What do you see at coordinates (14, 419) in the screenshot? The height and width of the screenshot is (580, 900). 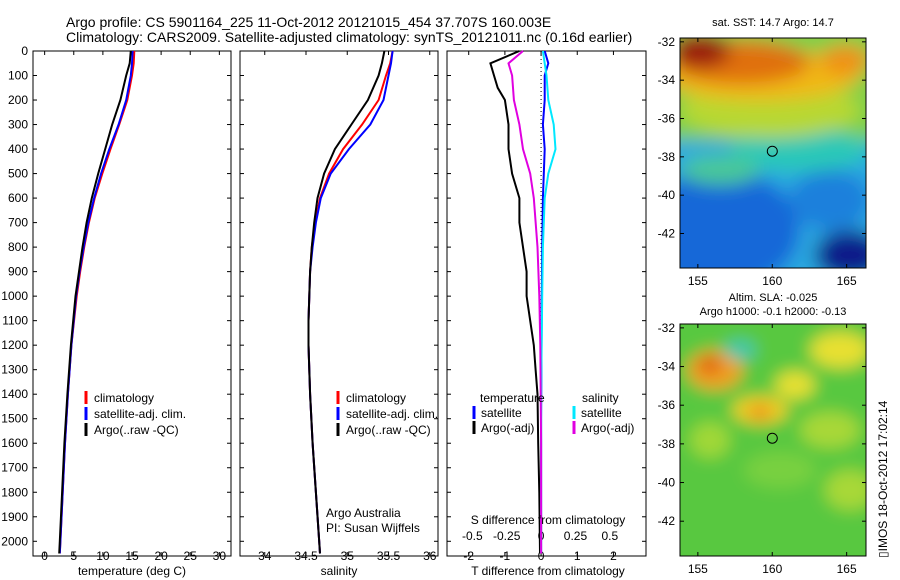 I see `depth-tick-label: 1500` at bounding box center [14, 419].